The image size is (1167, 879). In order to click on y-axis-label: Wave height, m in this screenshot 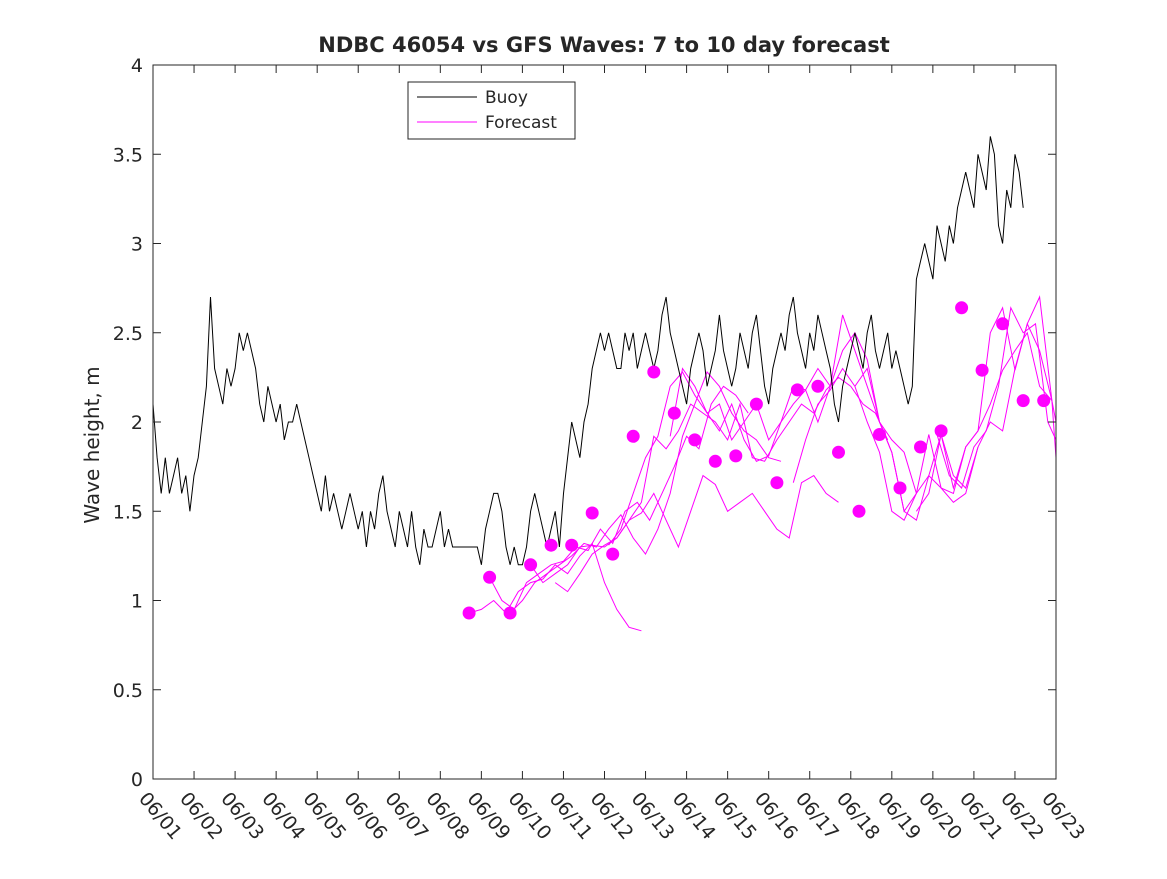, I will do `click(92, 444)`.